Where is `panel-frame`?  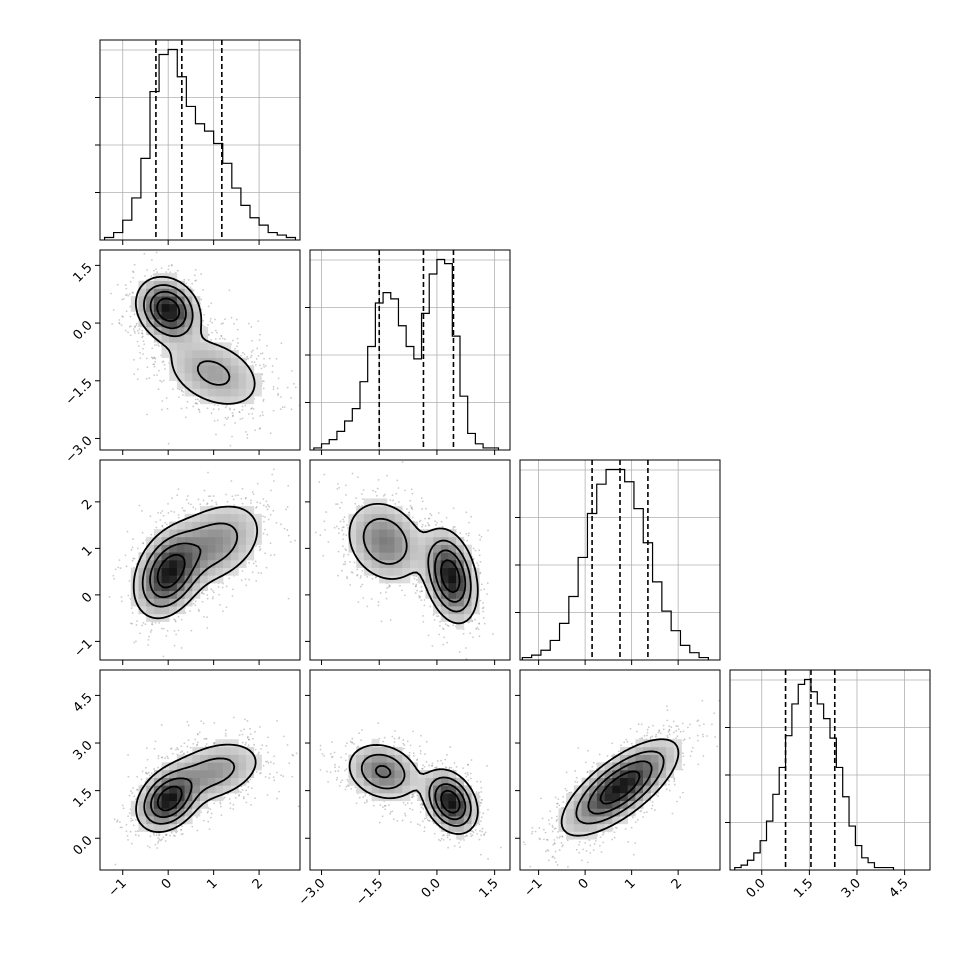
panel-frame is located at coordinates (620, 560).